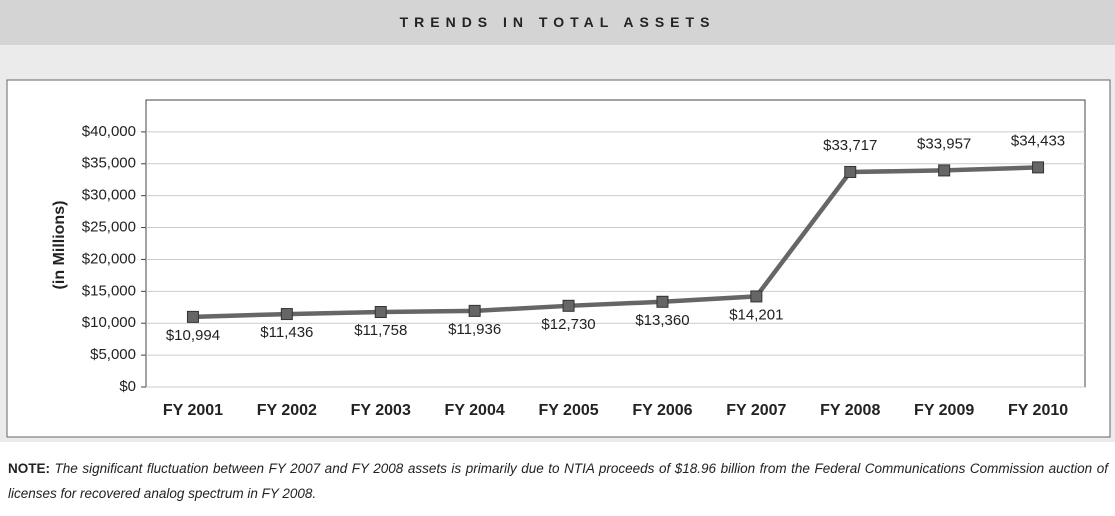  I want to click on y-tick-label: $30,000, so click(109, 195).